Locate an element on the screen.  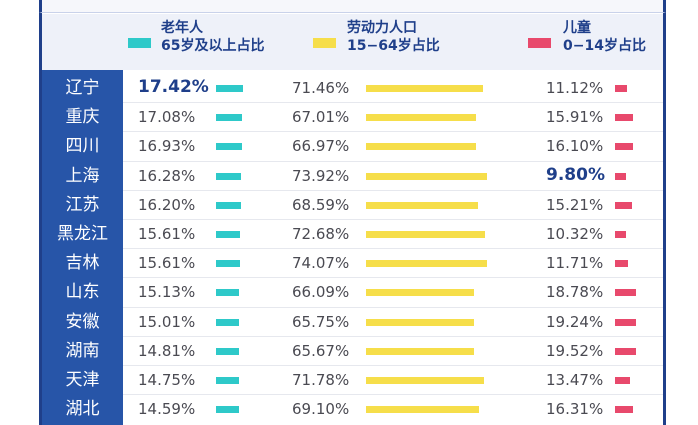
elderly-value-label: 16.20% is located at coordinates (167, 205).